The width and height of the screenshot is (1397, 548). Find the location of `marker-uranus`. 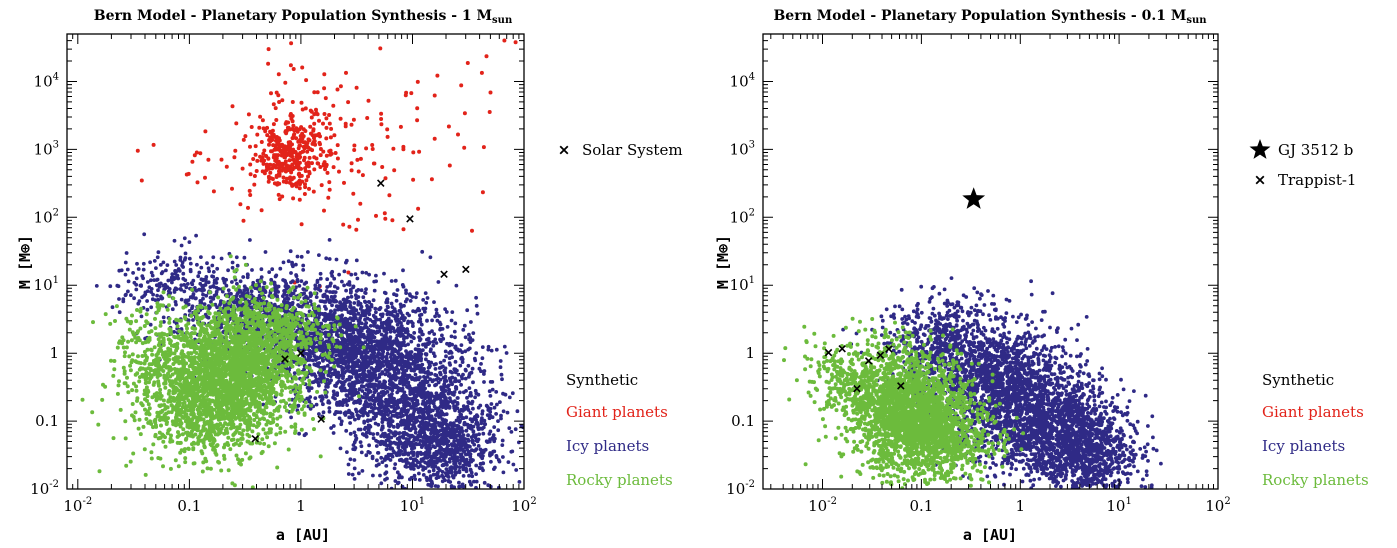

marker-uranus is located at coordinates (444, 274).